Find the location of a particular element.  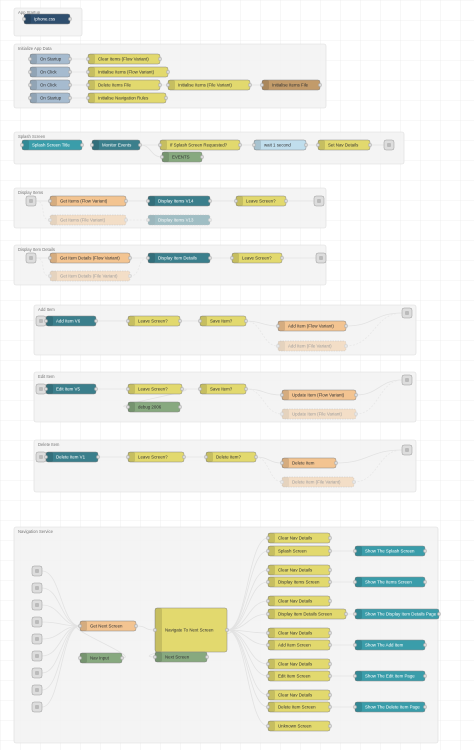

flow-node: Display Items Screen is located at coordinates (299, 582).